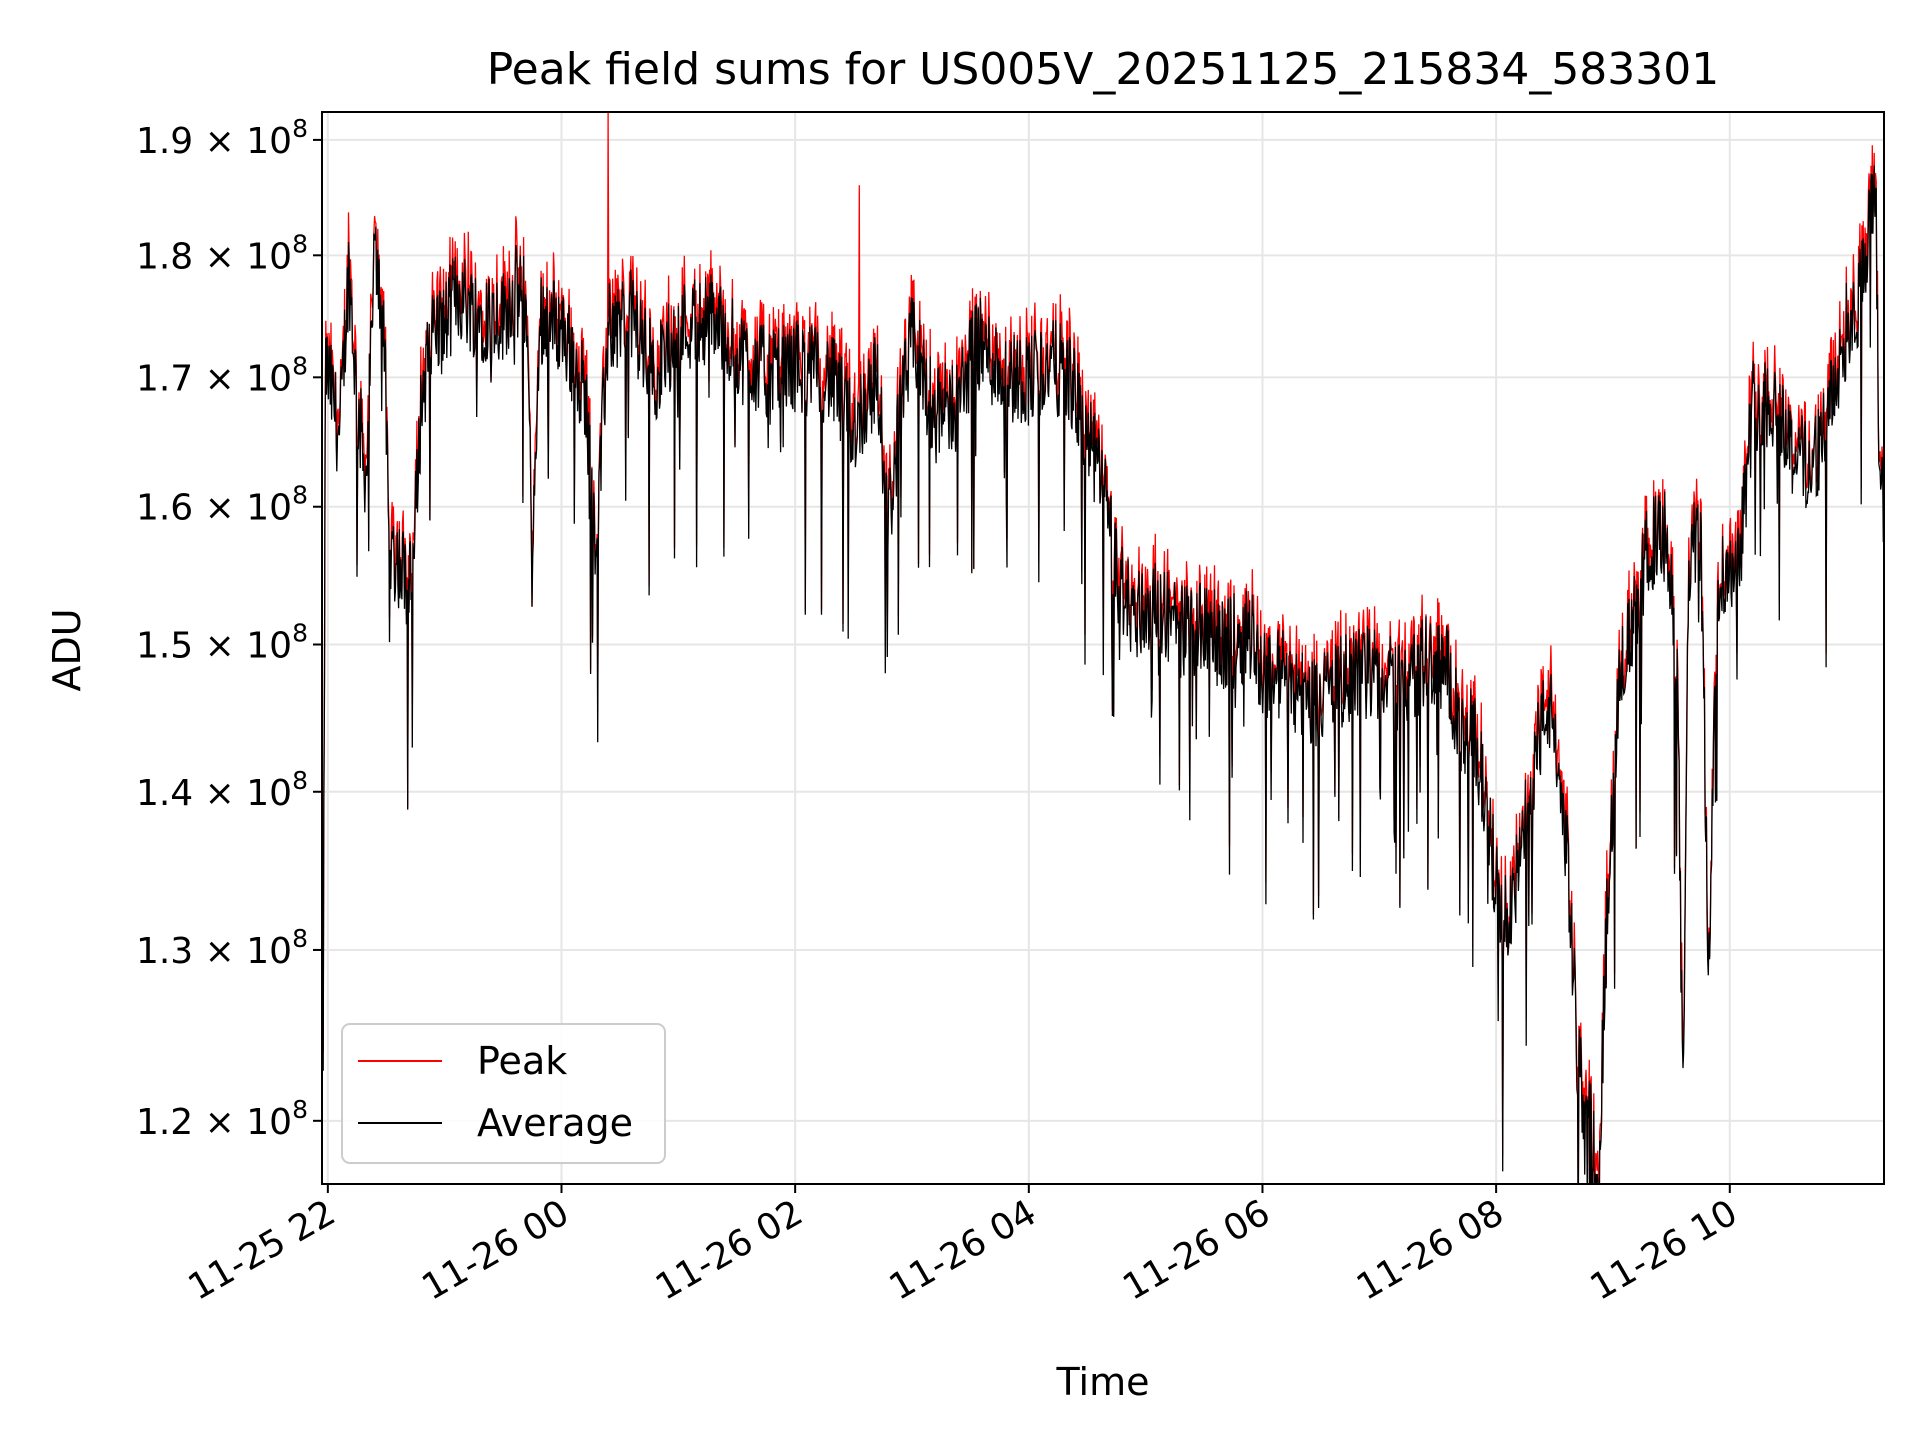 Image resolution: width=1920 pixels, height=1440 pixels. I want to click on y-tick-mantissa: 1.9, so click(164, 141).